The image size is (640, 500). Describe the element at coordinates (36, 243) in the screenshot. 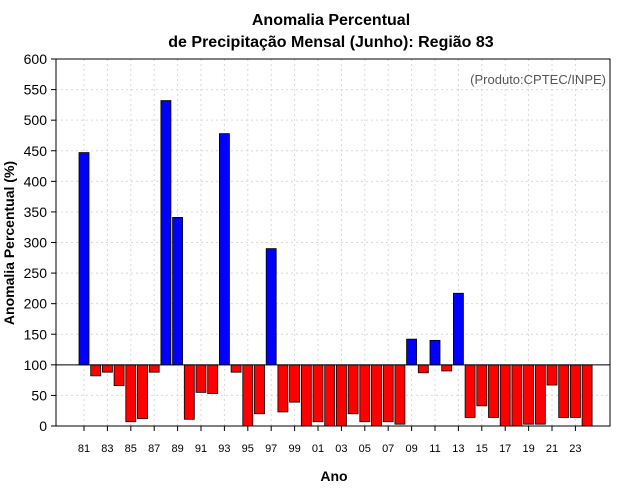

I see `y-tick-label: 300` at that location.